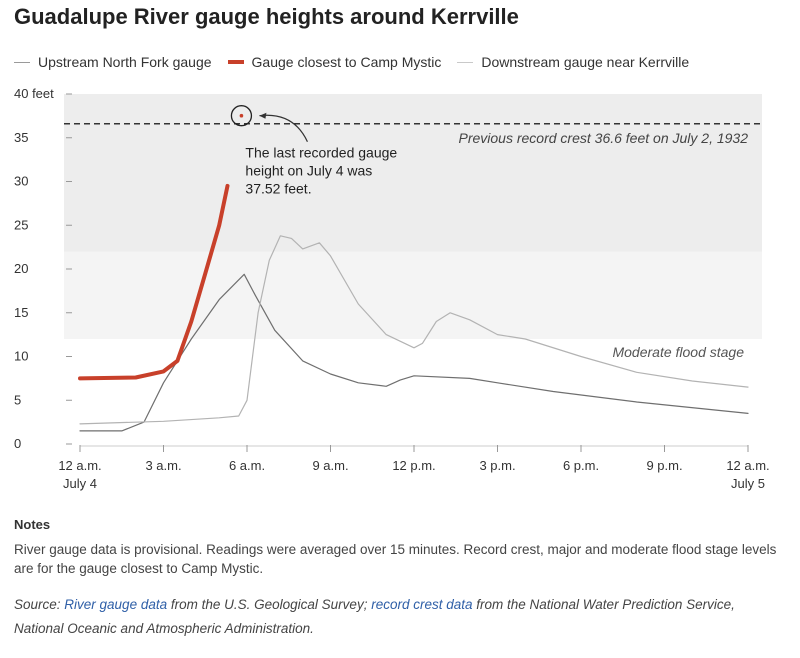  I want to click on legend-item-upstream: Upstream North Fork gauge, so click(113, 62).